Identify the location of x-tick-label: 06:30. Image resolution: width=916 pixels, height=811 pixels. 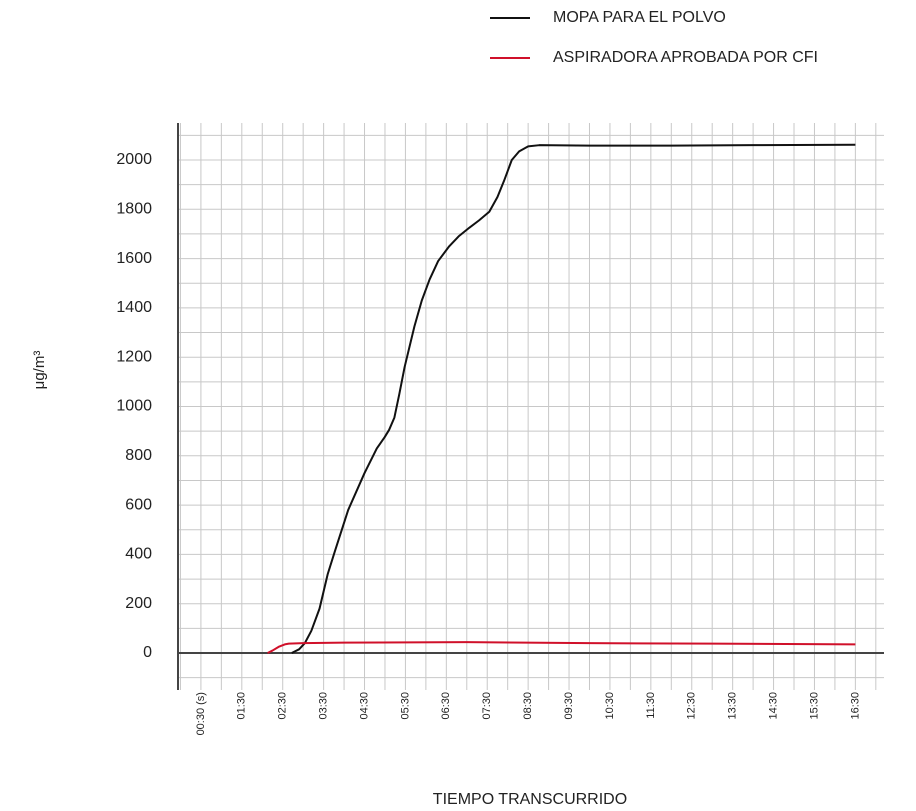
(446, 706).